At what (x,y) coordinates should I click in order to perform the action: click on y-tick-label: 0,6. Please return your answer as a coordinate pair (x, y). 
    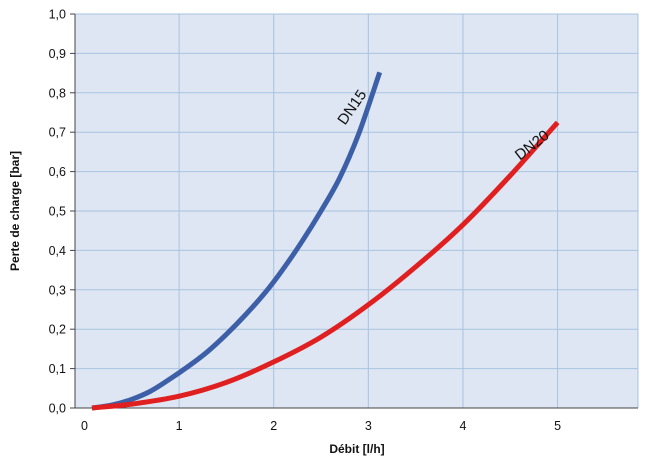
    Looking at the image, I should click on (57, 172).